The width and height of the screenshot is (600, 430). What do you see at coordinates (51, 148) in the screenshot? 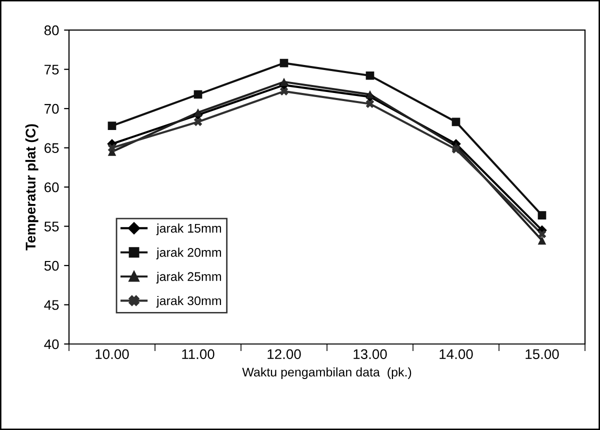
I see `y-tick-label: 65` at bounding box center [51, 148].